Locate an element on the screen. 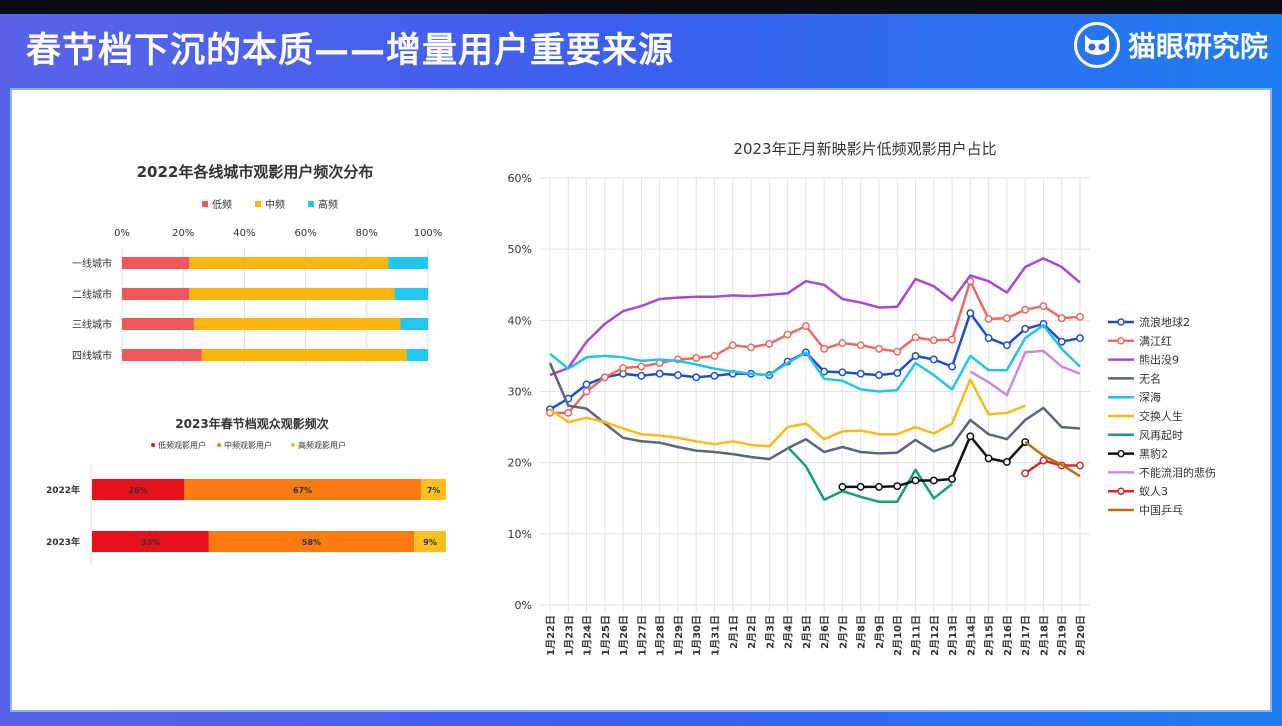 Image resolution: width=1282 pixels, height=726 pixels. data-label: 26% is located at coordinates (137, 490).